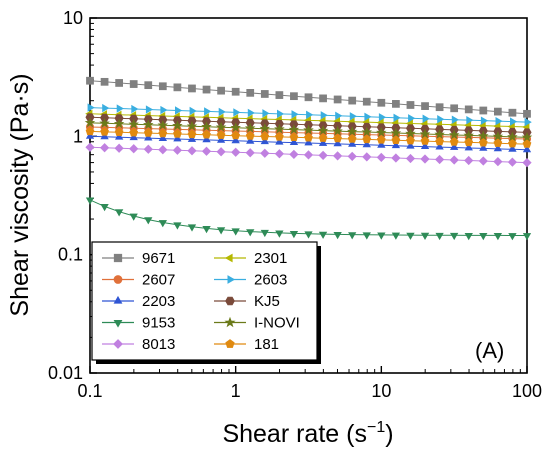 Image resolution: width=550 pixels, height=457 pixels. I want to click on legend-label: 2607, so click(158, 280).